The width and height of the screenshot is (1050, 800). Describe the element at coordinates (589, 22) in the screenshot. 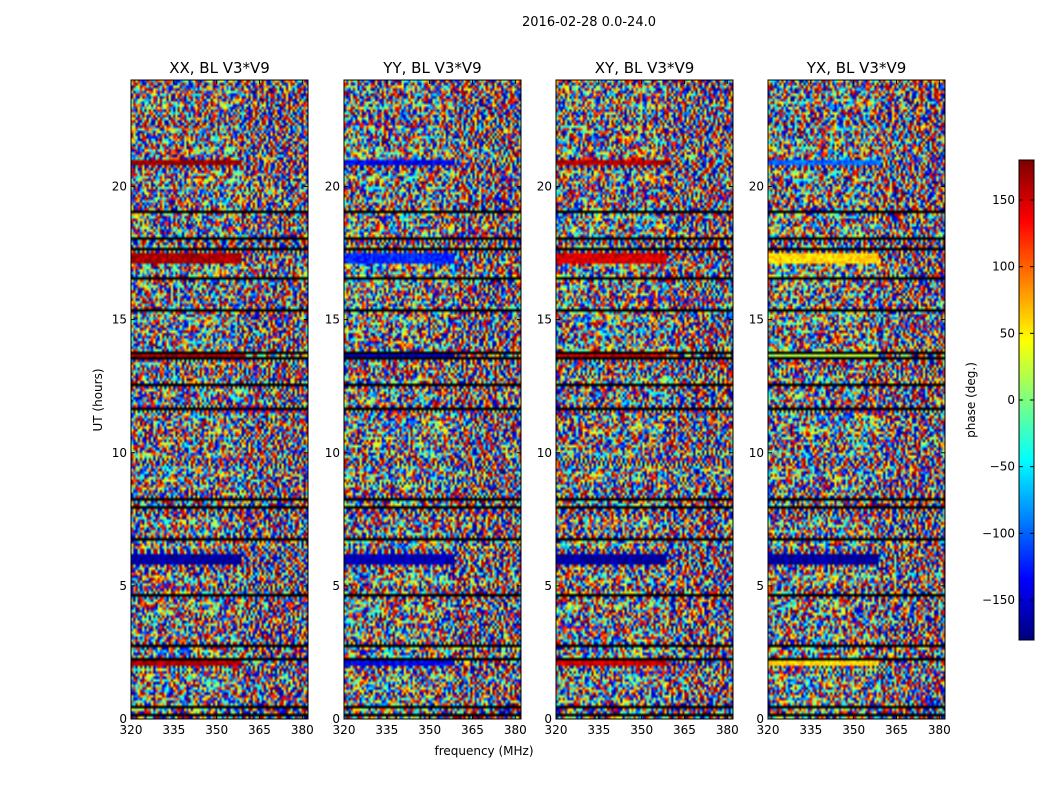

I see `figure-suptitle: 2016-02-28 0.0-24.0` at that location.